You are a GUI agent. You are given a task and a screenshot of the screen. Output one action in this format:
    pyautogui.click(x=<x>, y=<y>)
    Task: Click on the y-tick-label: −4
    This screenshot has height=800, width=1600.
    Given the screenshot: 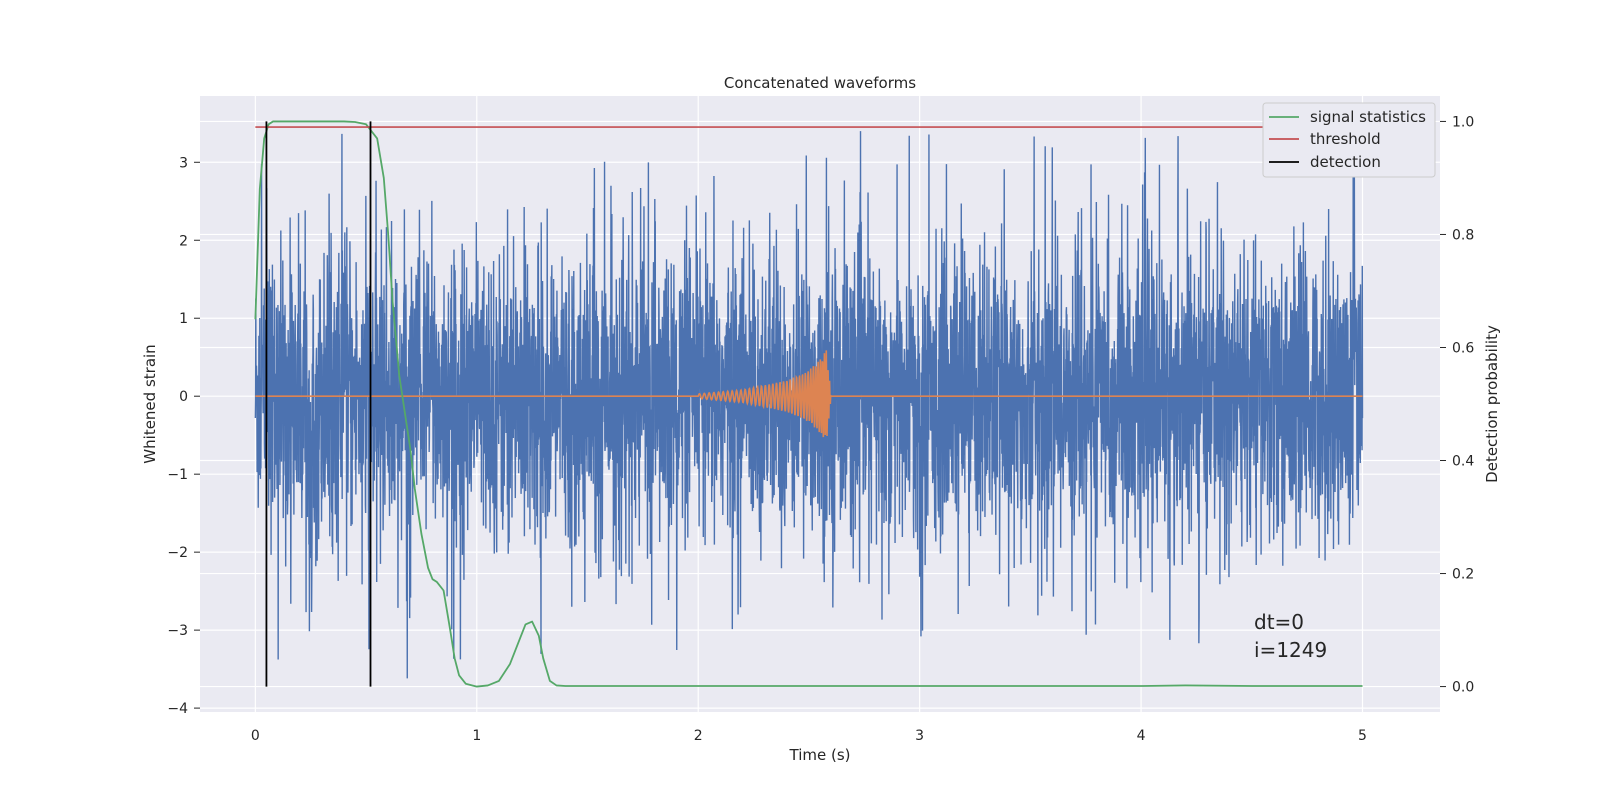 What is the action you would take?
    pyautogui.click(x=177, y=709)
    